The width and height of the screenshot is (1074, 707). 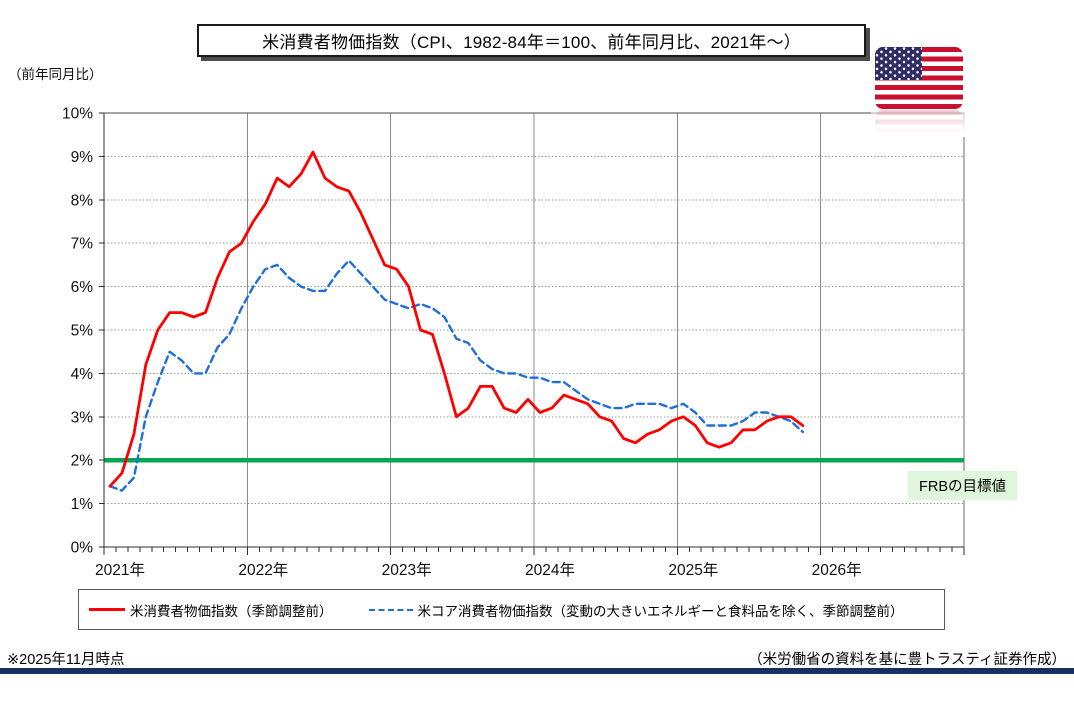 What do you see at coordinates (962, 485) in the screenshot?
I see `frb-target-label: FRBの目標値` at bounding box center [962, 485].